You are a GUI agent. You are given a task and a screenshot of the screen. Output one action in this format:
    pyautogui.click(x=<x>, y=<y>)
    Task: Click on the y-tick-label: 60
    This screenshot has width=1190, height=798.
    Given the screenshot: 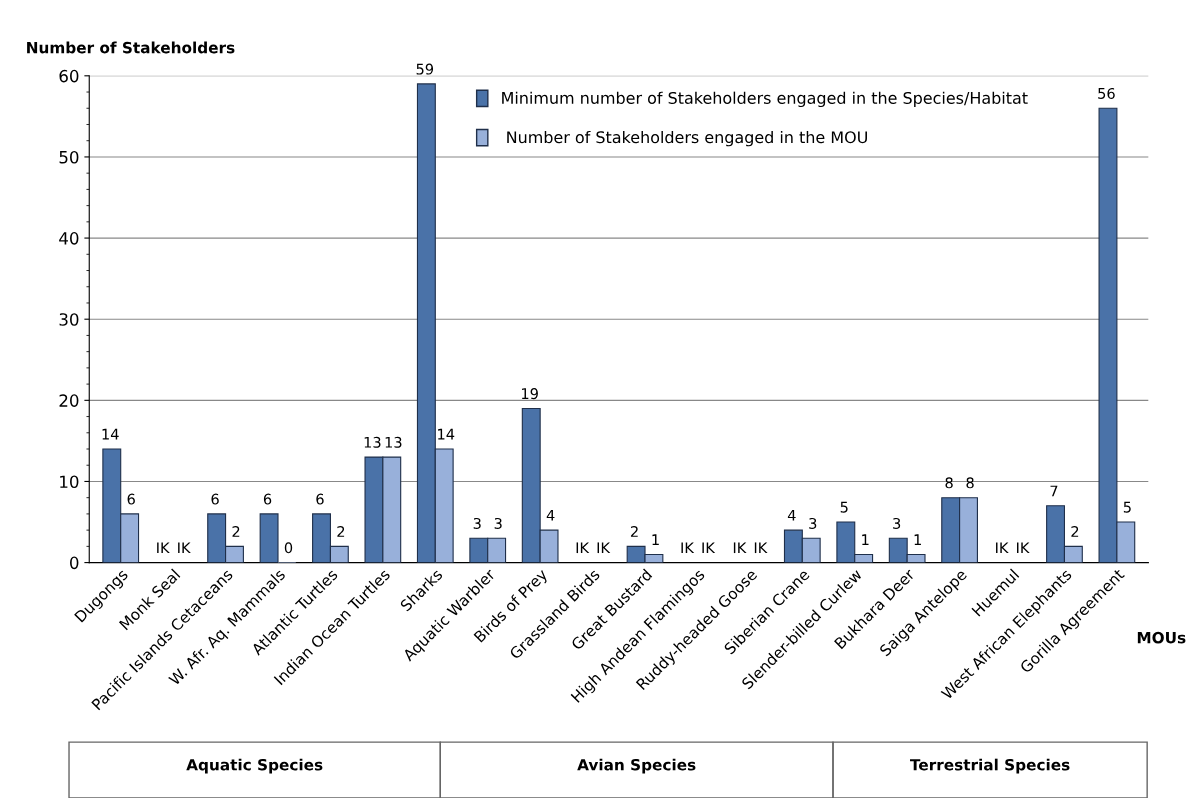 What is the action you would take?
    pyautogui.click(x=69, y=76)
    